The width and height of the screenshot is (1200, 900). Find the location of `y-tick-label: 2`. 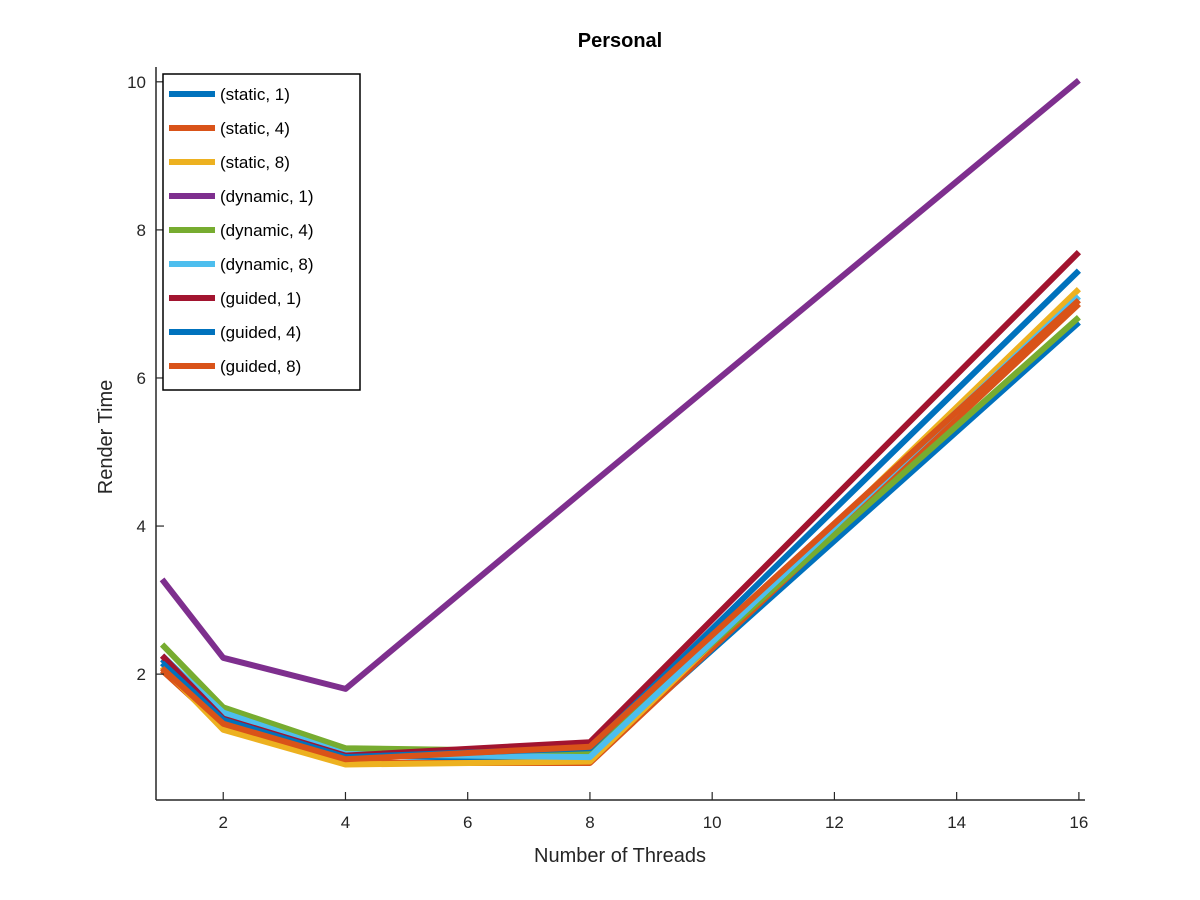

y-tick-label: 2 is located at coordinates (141, 674).